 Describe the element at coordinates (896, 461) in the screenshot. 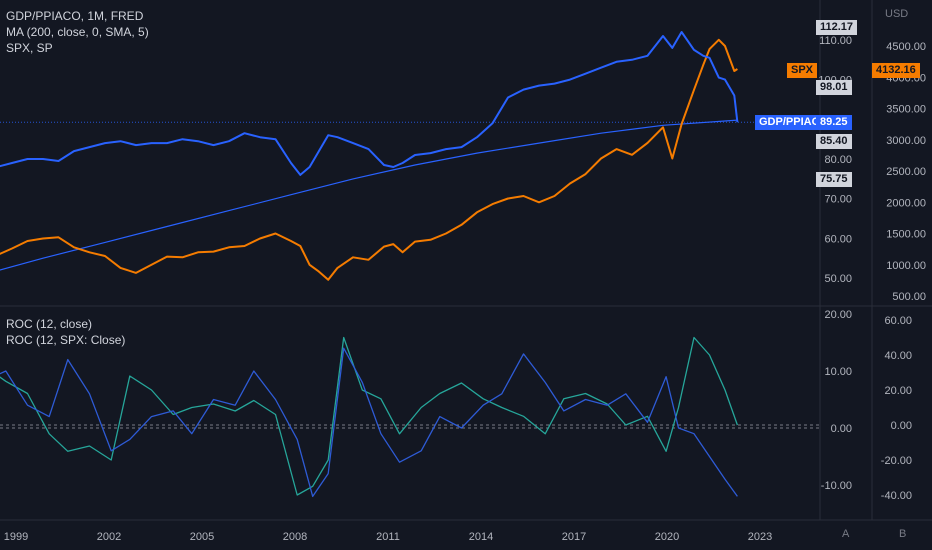

I see `roc-right-axis-tick: -20.00` at that location.